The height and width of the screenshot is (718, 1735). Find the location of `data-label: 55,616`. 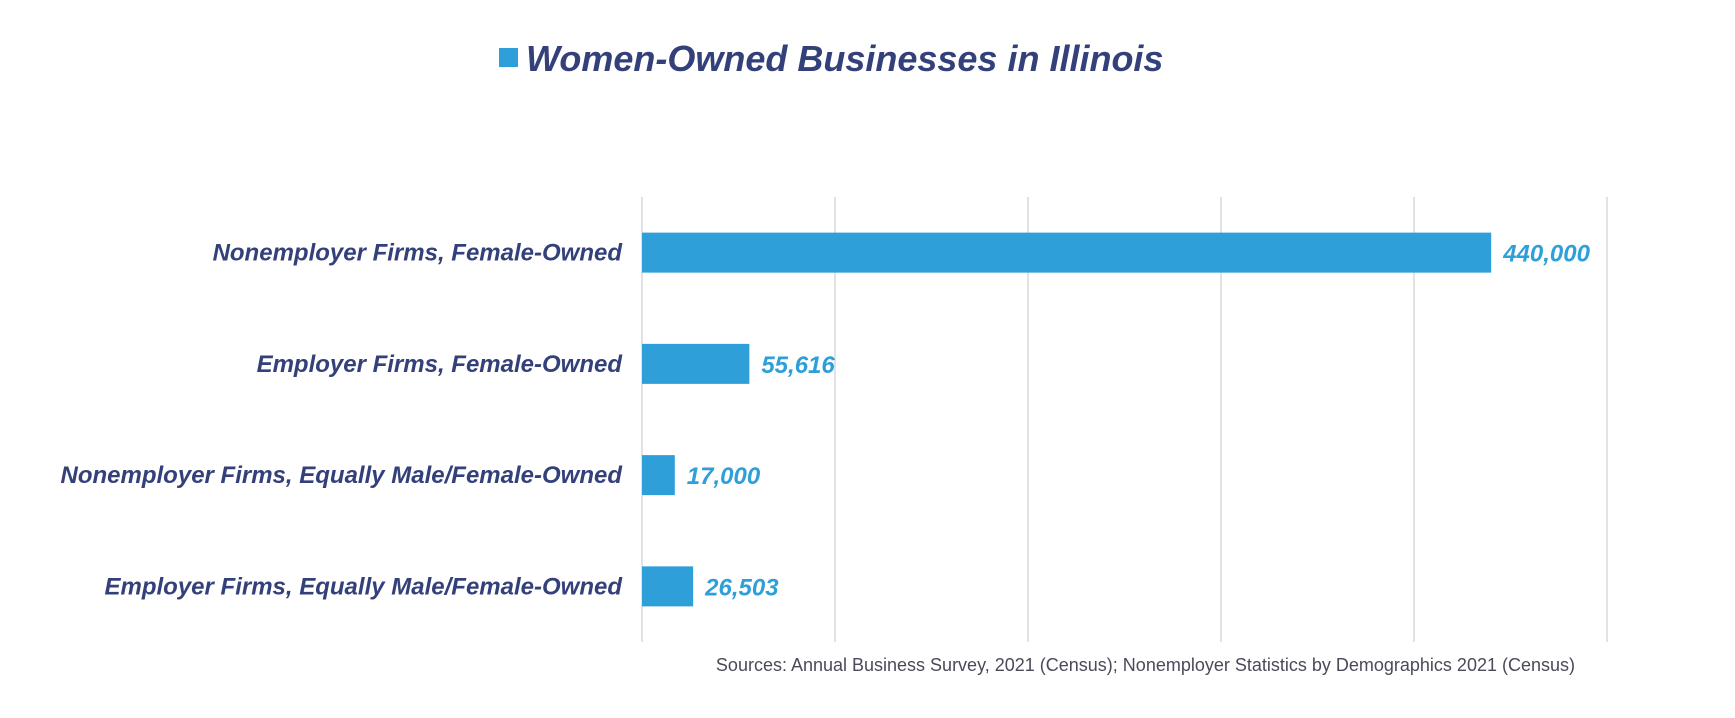

data-label: 55,616 is located at coordinates (798, 365).